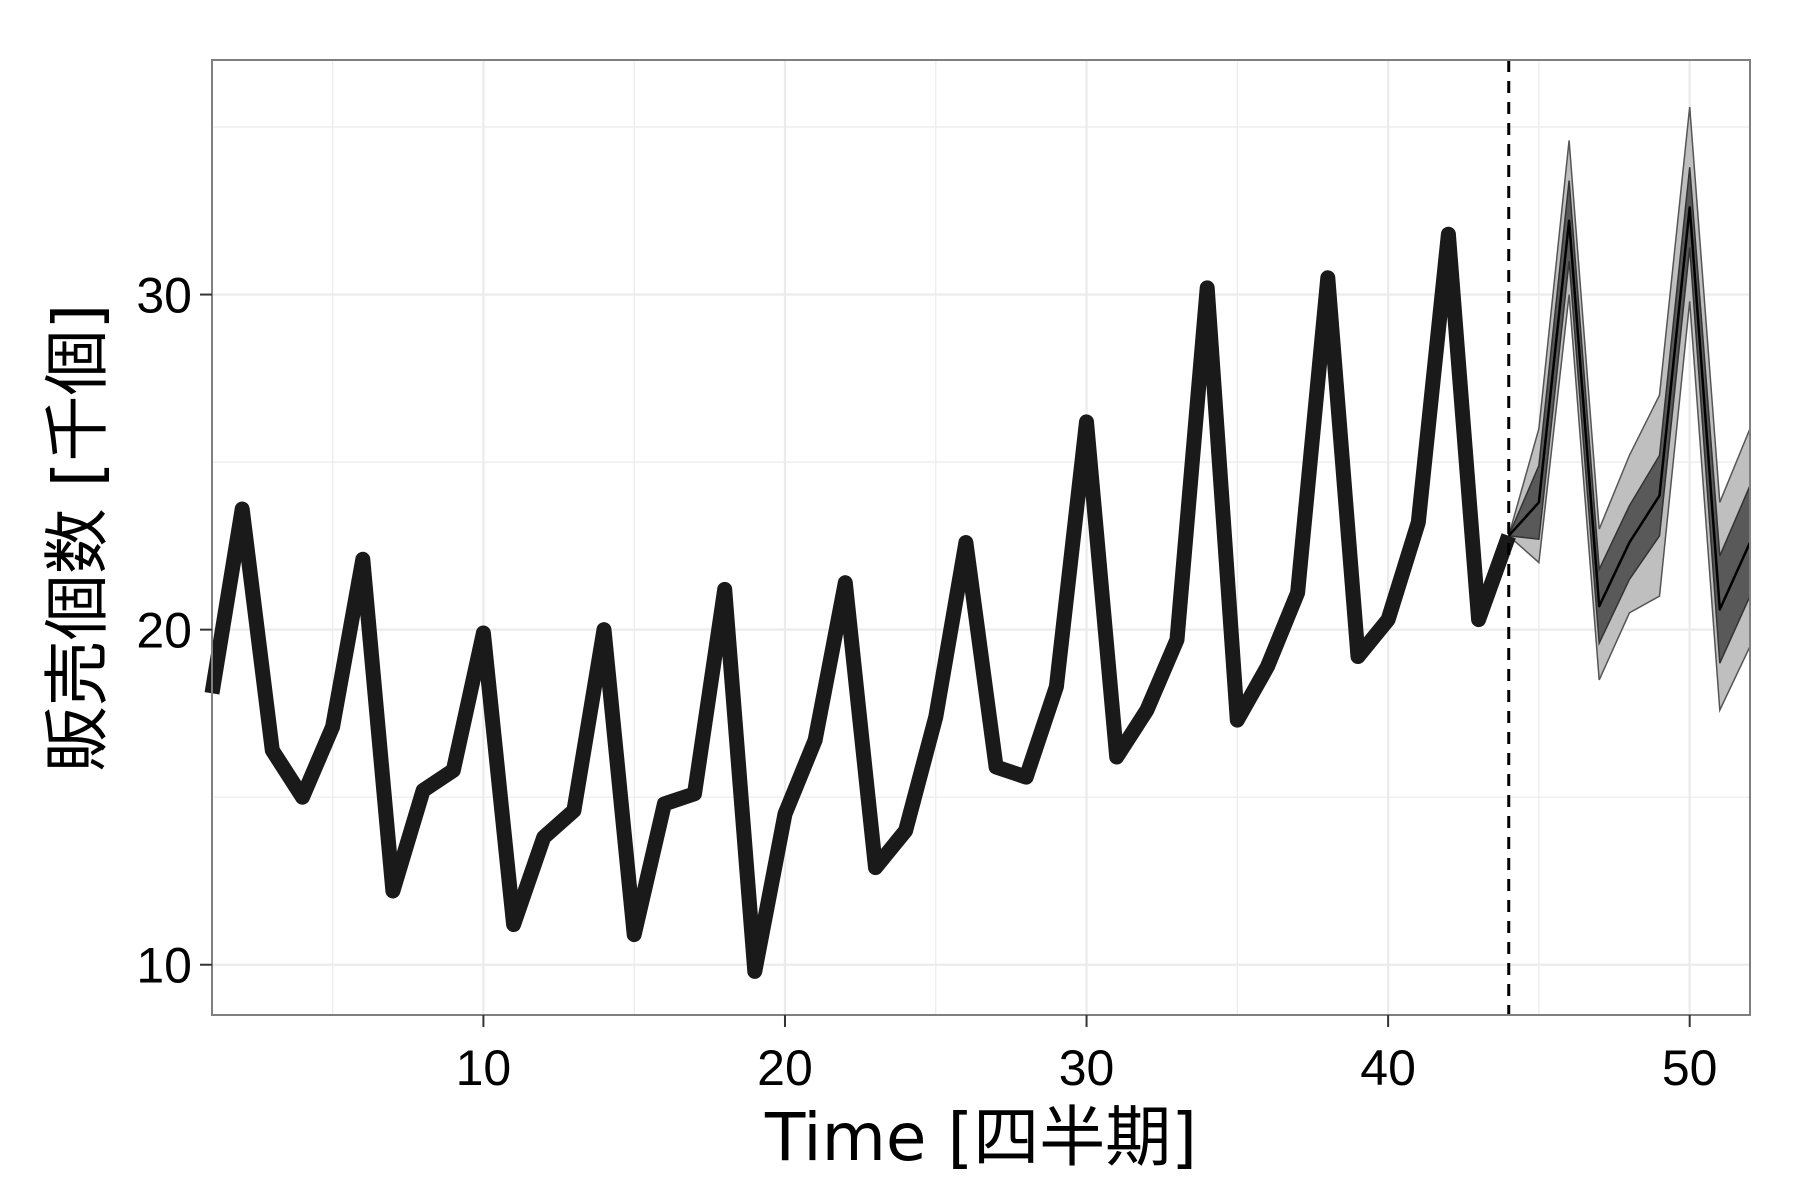 Image resolution: width=1800 pixels, height=1200 pixels. I want to click on y-tick-label: 10, so click(164, 966).